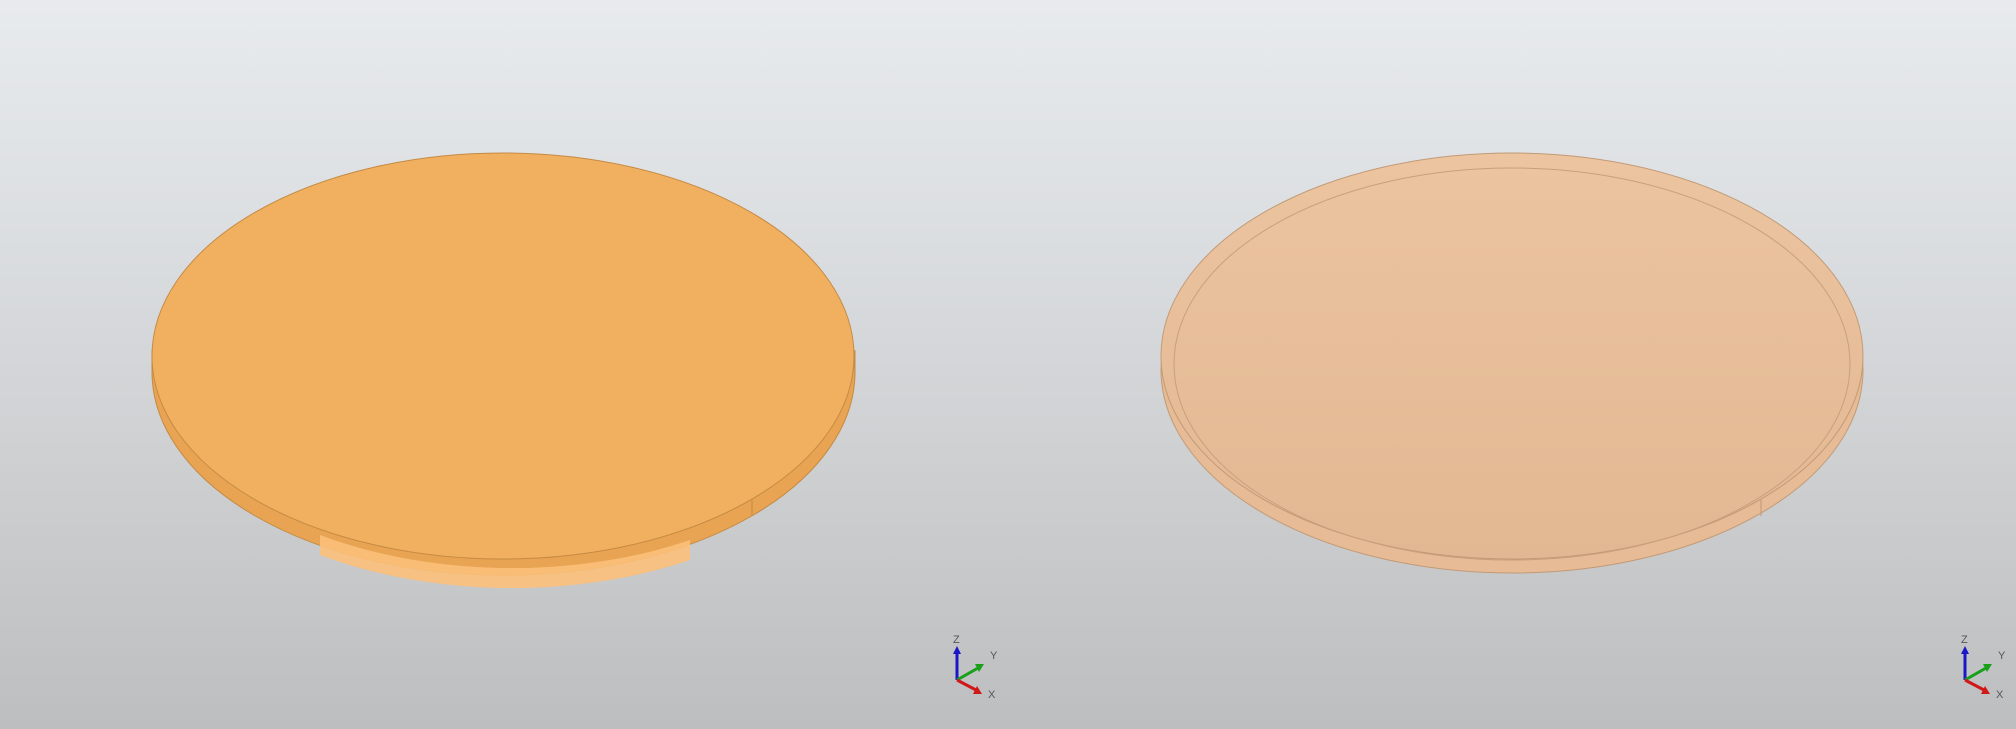  I want to click on disc-rim-highlight, so click(505, 562).